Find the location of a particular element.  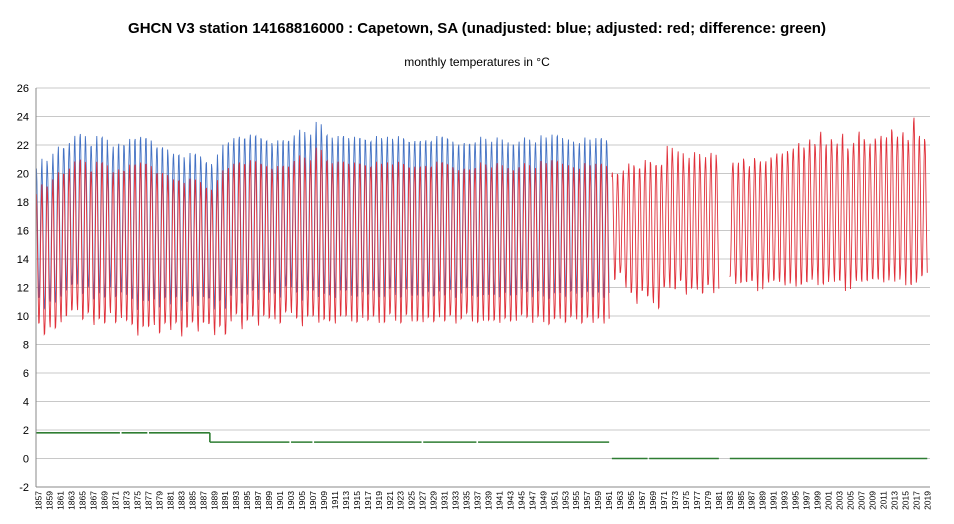

x-tick-label: 1887 is located at coordinates (203, 500).